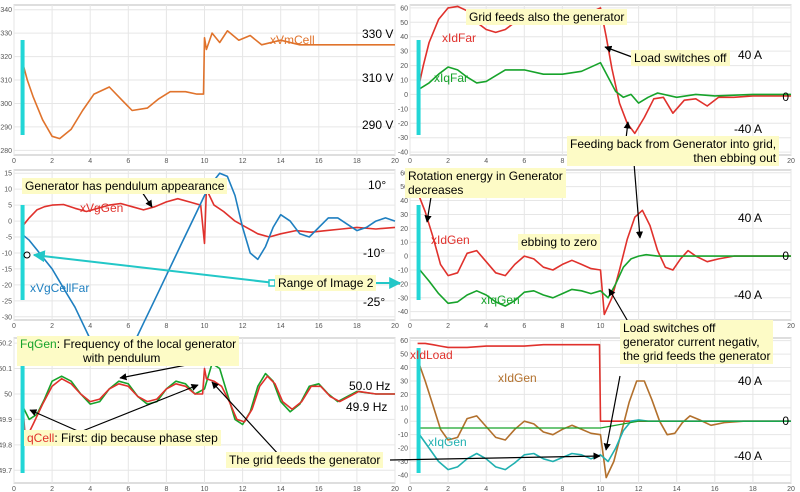 The width and height of the screenshot is (800, 492). What do you see at coordinates (748, 129) in the screenshot?
I see `unit-label-minus40a: -40 A` at bounding box center [748, 129].